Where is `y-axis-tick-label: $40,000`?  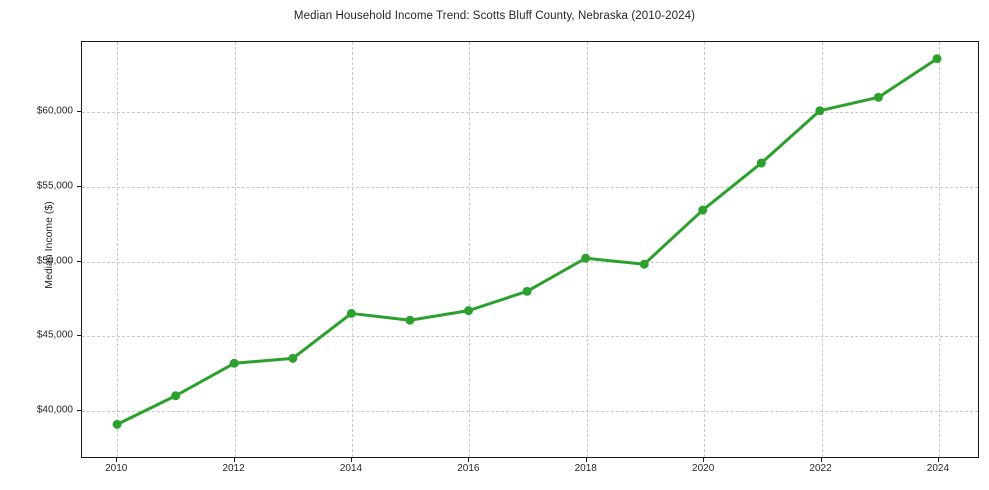
y-axis-tick-label: $40,000 is located at coordinates (54, 410).